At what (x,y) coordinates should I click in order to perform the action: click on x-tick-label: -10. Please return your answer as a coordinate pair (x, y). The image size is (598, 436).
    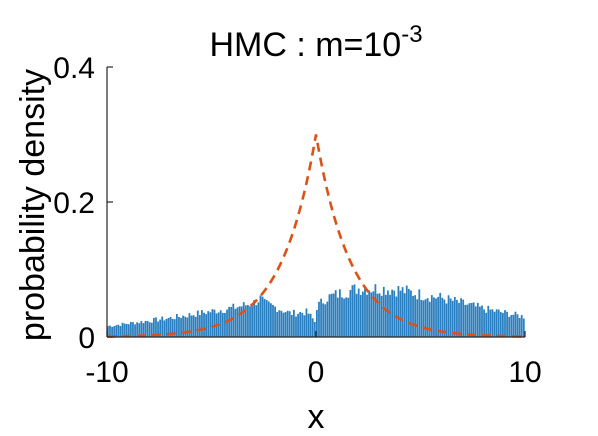
    Looking at the image, I should click on (106, 372).